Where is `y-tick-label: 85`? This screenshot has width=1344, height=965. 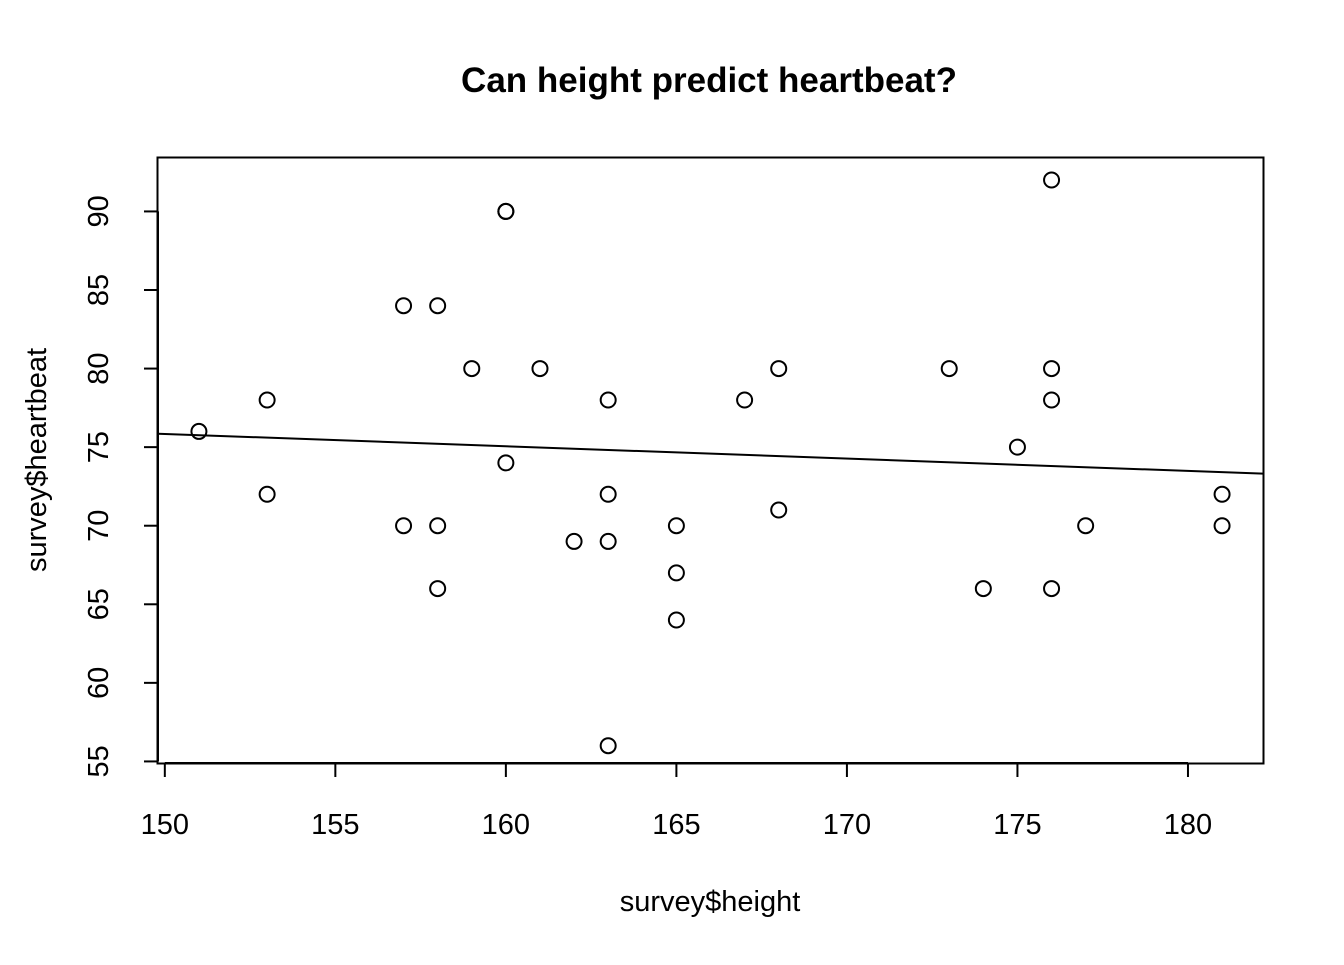
y-tick-label: 85 is located at coordinates (99, 290).